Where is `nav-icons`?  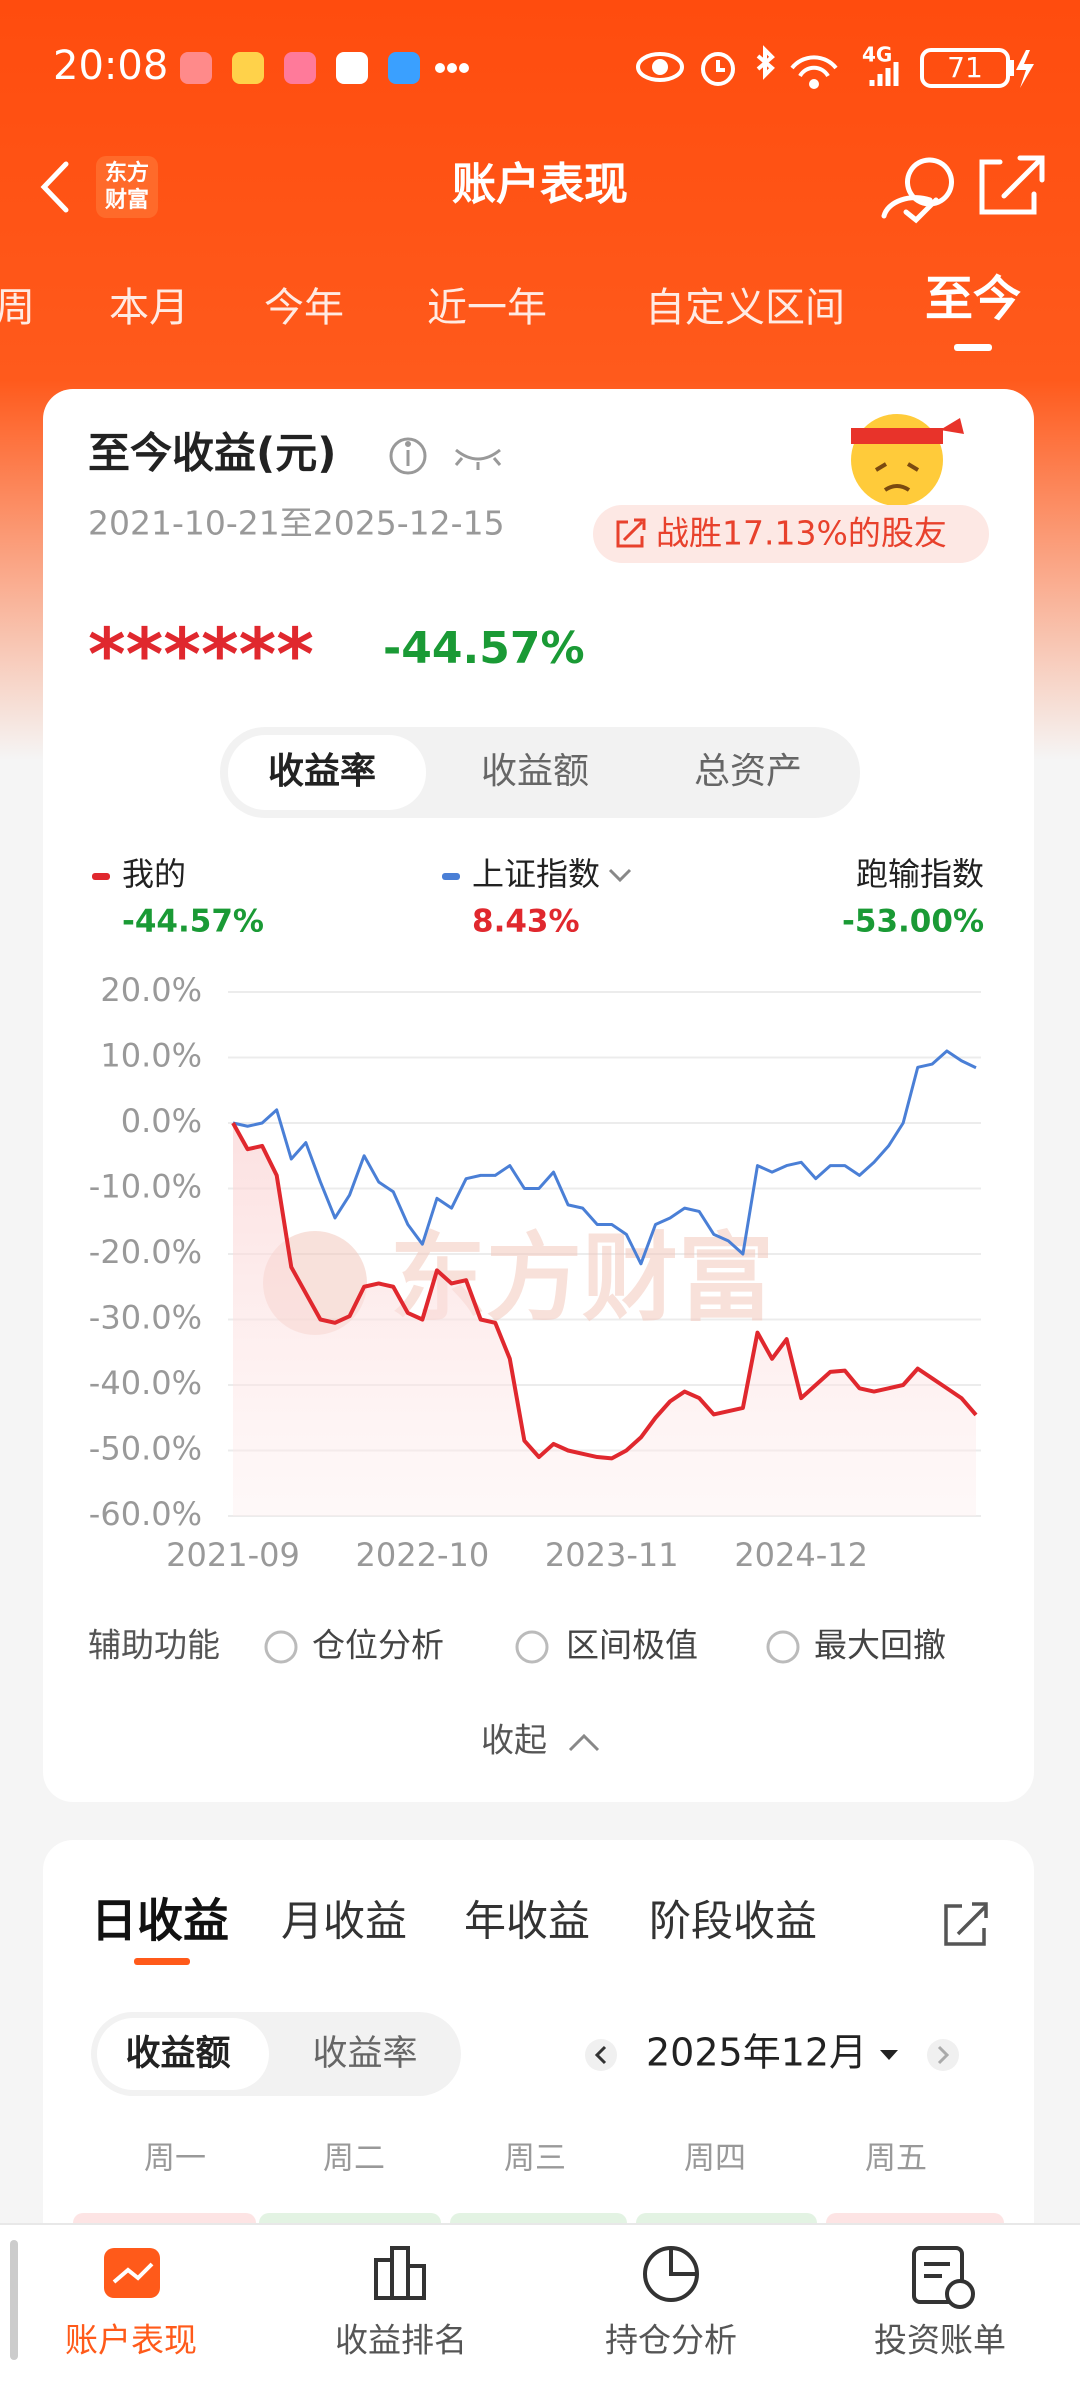
nav-icons is located at coordinates (539, 2277).